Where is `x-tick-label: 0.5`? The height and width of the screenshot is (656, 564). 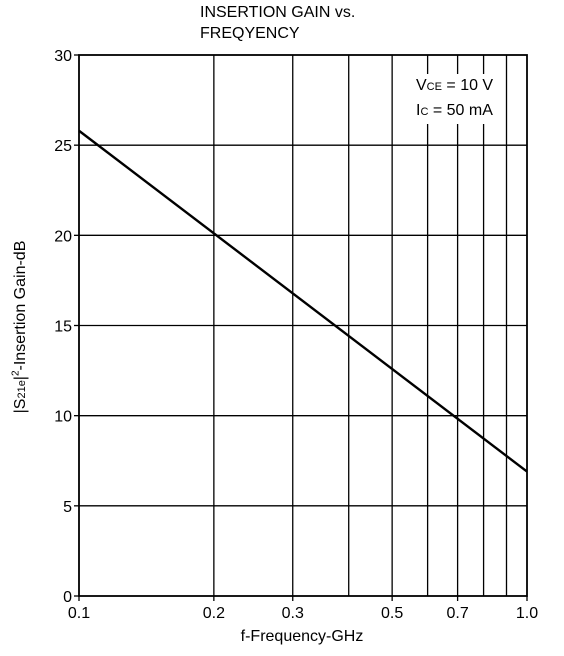 x-tick-label: 0.5 is located at coordinates (392, 613).